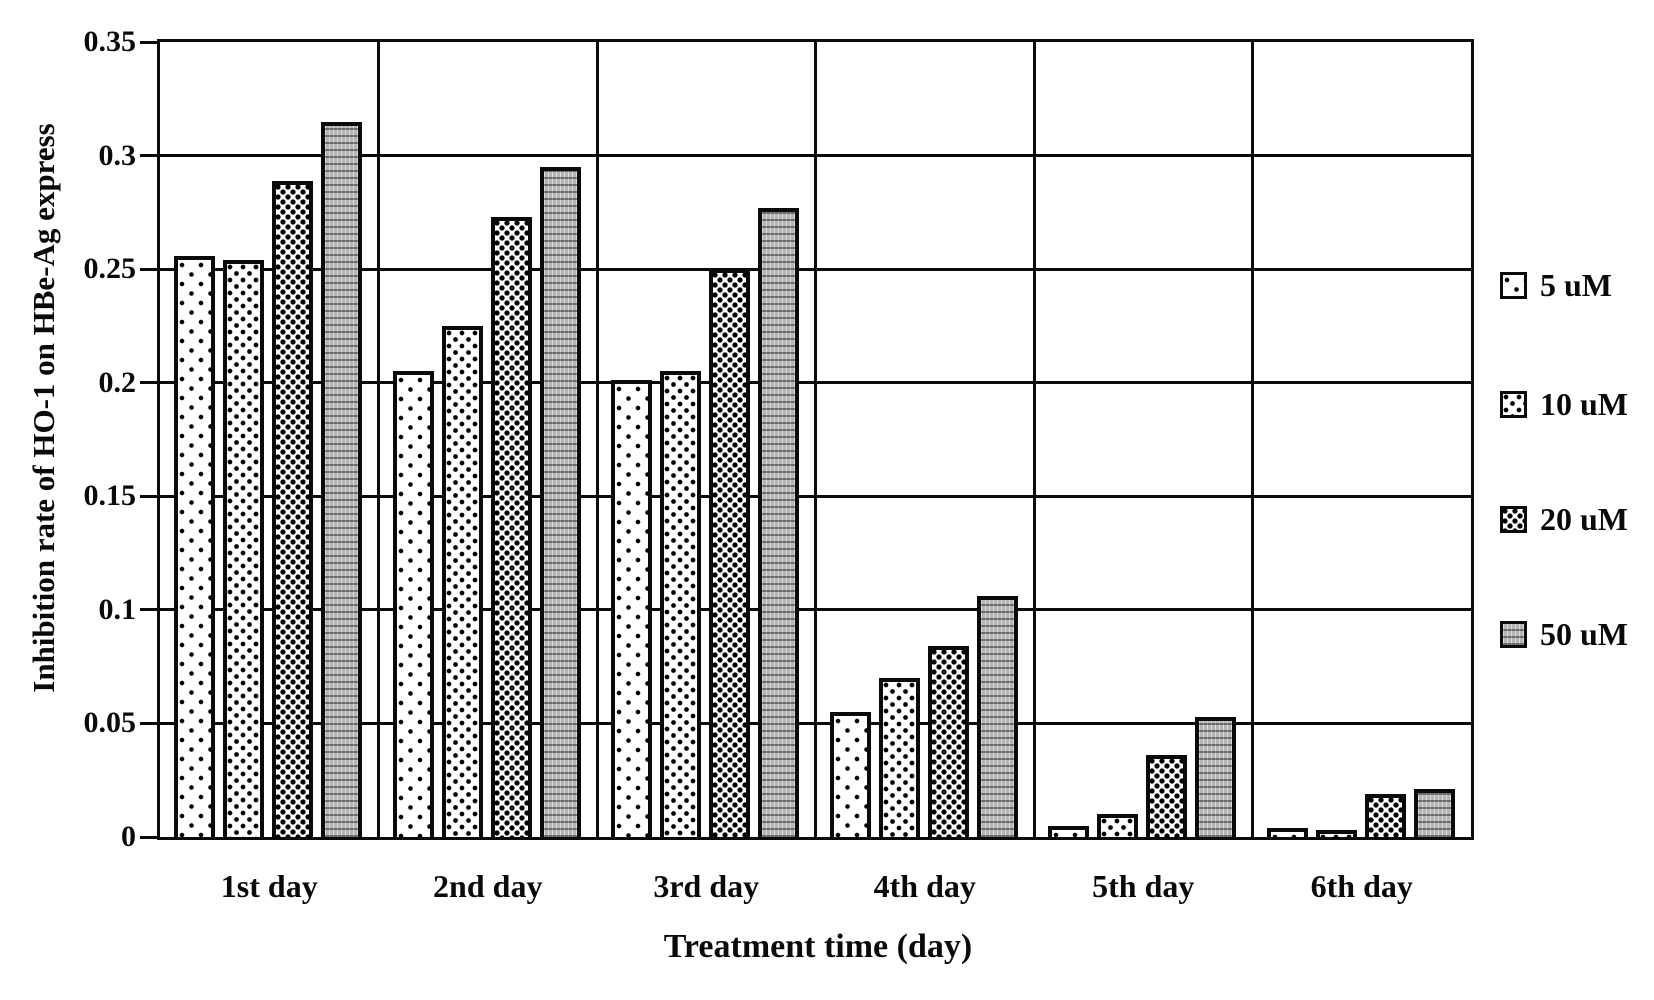 Image resolution: width=1654 pixels, height=1000 pixels. What do you see at coordinates (1068, 831) in the screenshot?
I see `bar-5-um-5th-day` at bounding box center [1068, 831].